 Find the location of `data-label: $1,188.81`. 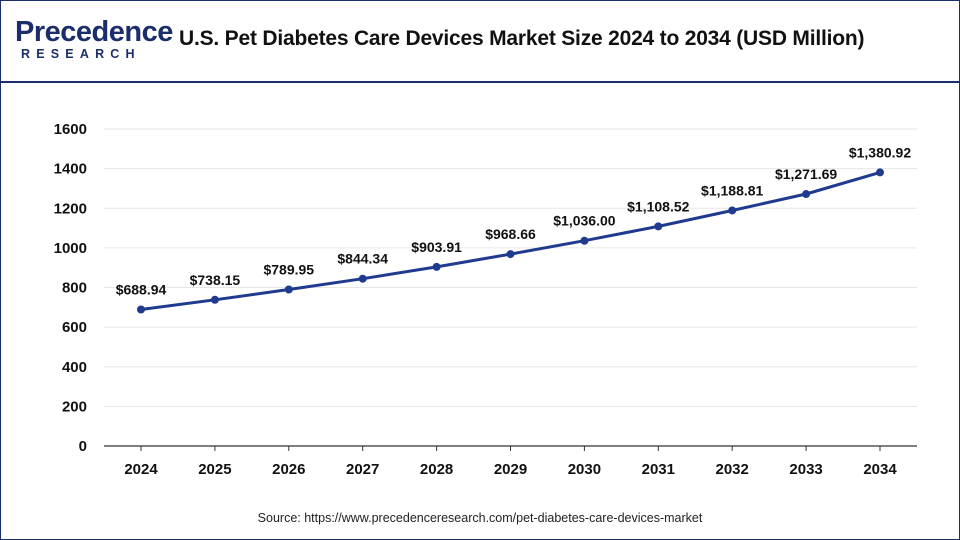

data-label: $1,188.81 is located at coordinates (732, 190).